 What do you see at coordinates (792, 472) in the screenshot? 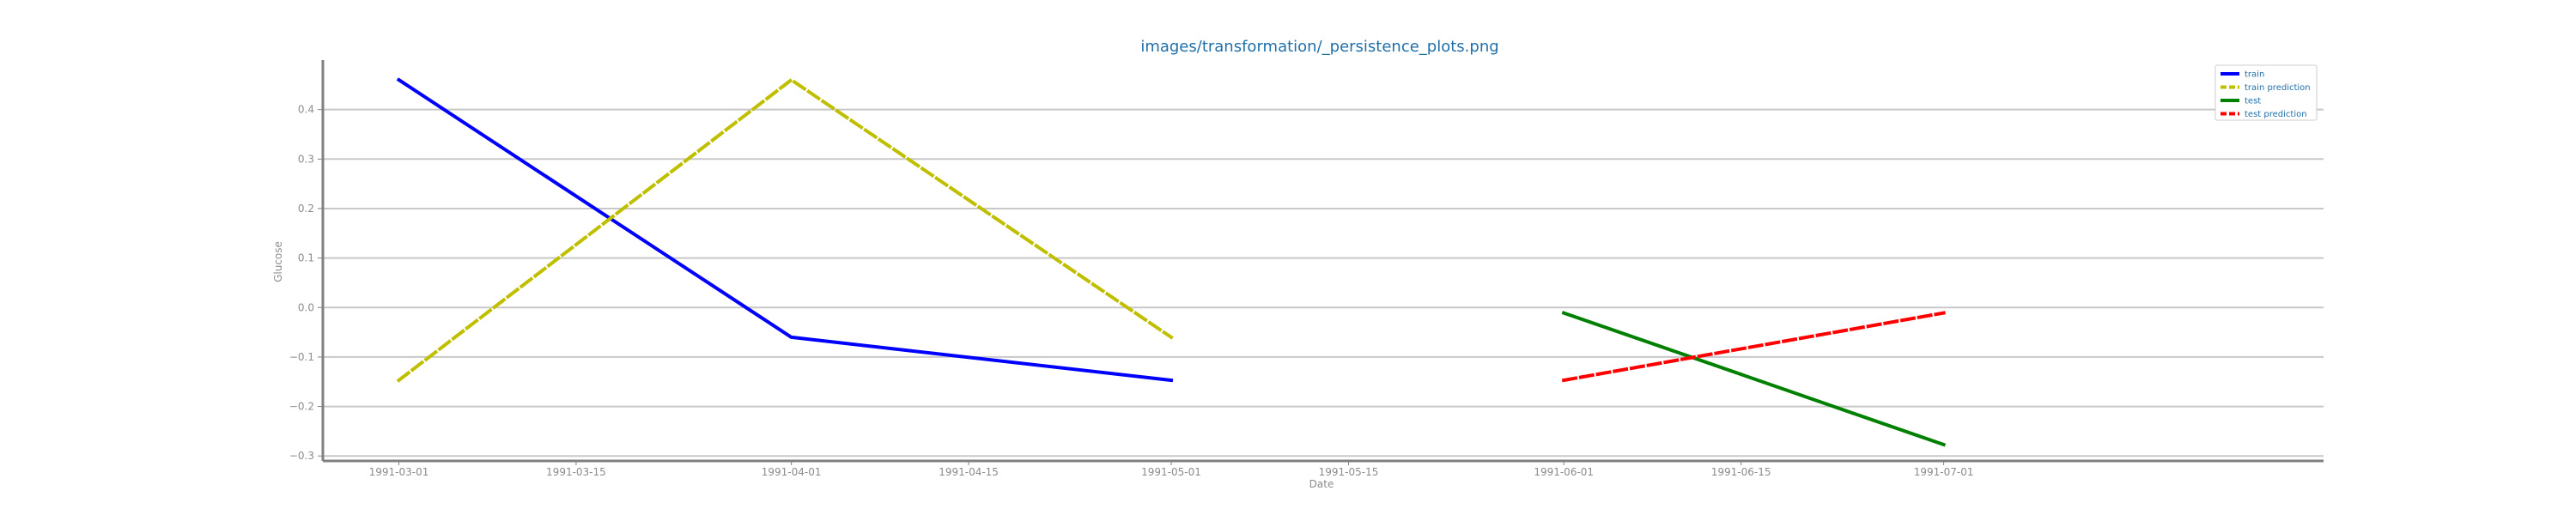
I see `x-tick-label: 1991-04-01` at bounding box center [792, 472].